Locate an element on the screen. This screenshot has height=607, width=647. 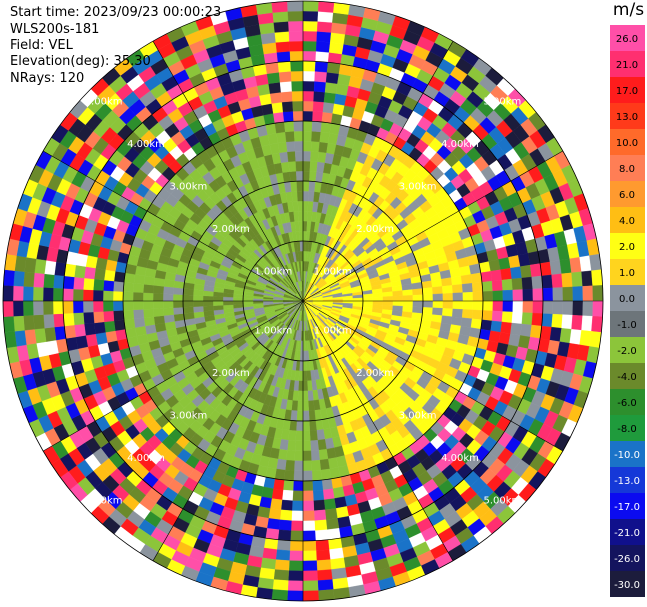
colorbar-tick: -1.0 is located at coordinates (627, 325).